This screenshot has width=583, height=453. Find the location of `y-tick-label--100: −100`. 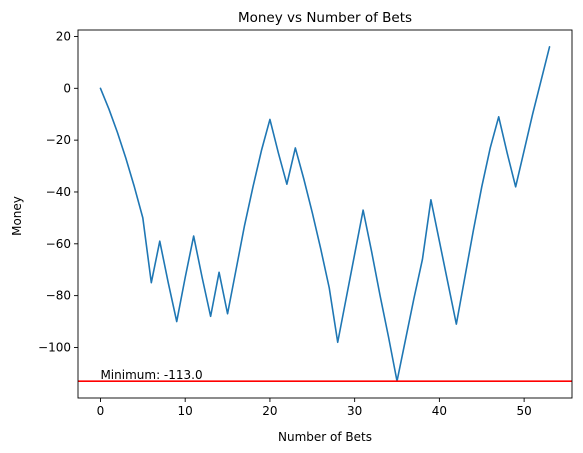

y-tick-label--100: −100 is located at coordinates (54, 347).